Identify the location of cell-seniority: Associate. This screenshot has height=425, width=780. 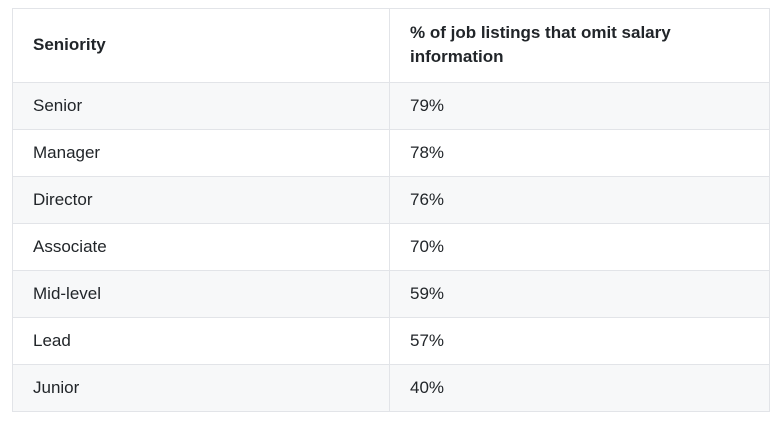
(201, 247).